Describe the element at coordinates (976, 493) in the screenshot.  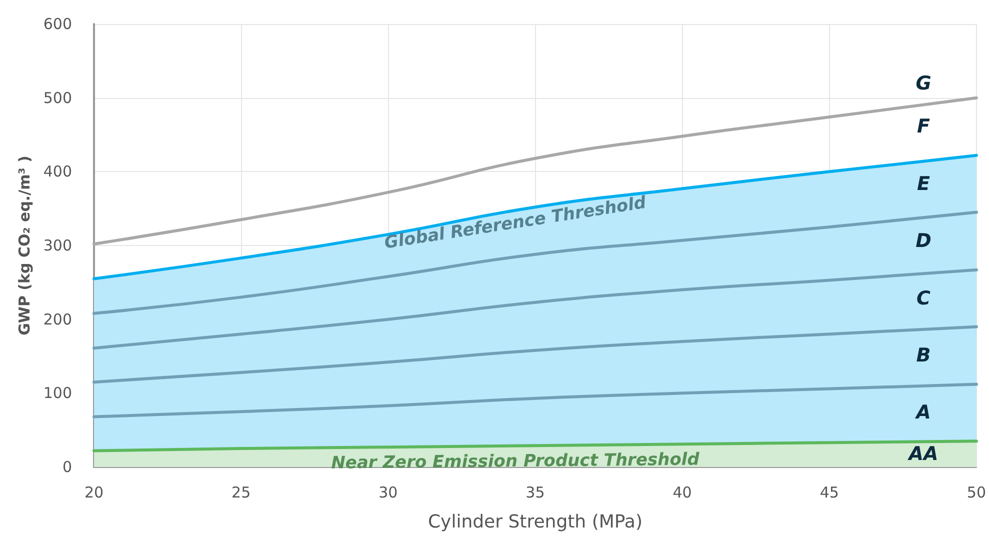
I see `x-tick-label: 50` at that location.